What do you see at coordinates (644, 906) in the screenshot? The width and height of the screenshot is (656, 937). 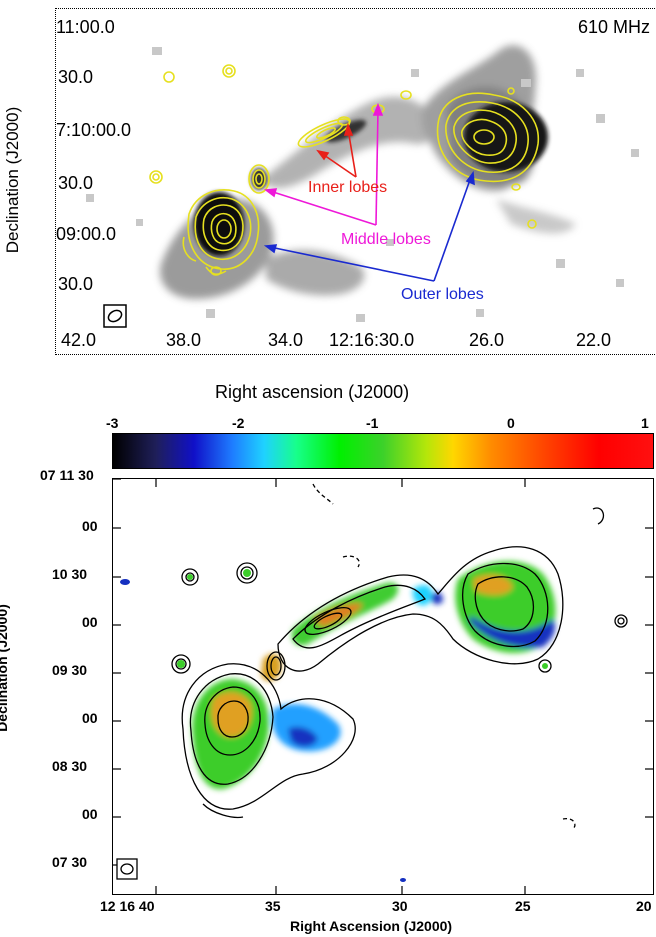 I see `x-tick: 20` at bounding box center [644, 906].